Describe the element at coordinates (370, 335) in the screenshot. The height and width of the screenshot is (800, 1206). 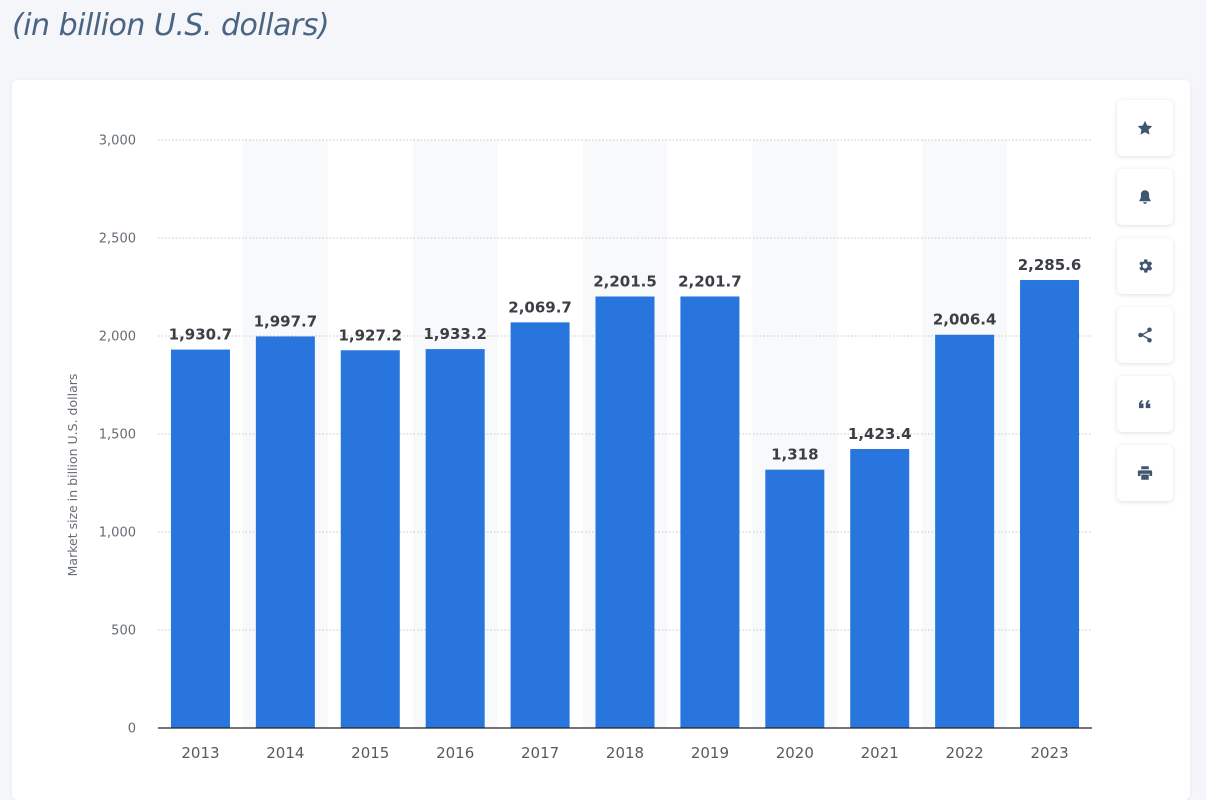
I see `data-label: 1,927.2` at that location.